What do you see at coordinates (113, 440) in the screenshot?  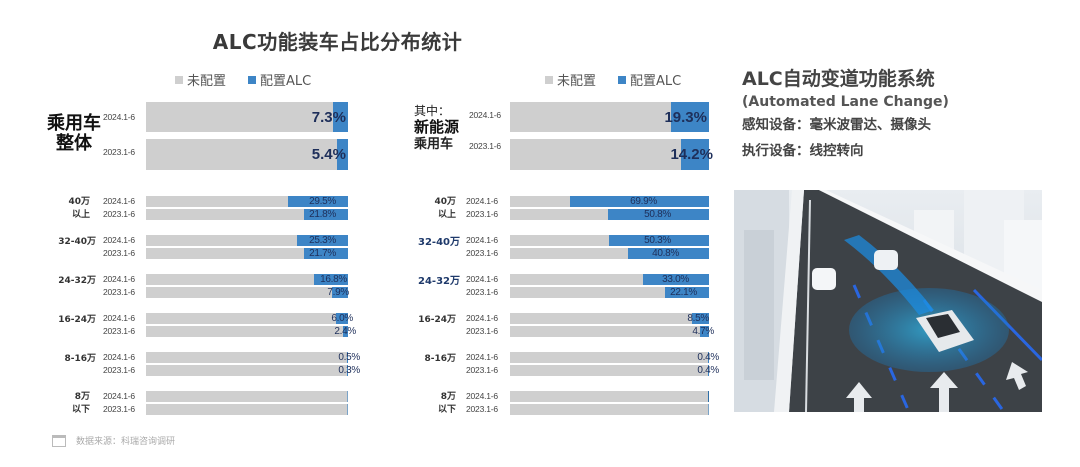 I see `source-footer: 数据来源：科瑞咨询调研` at bounding box center [113, 440].